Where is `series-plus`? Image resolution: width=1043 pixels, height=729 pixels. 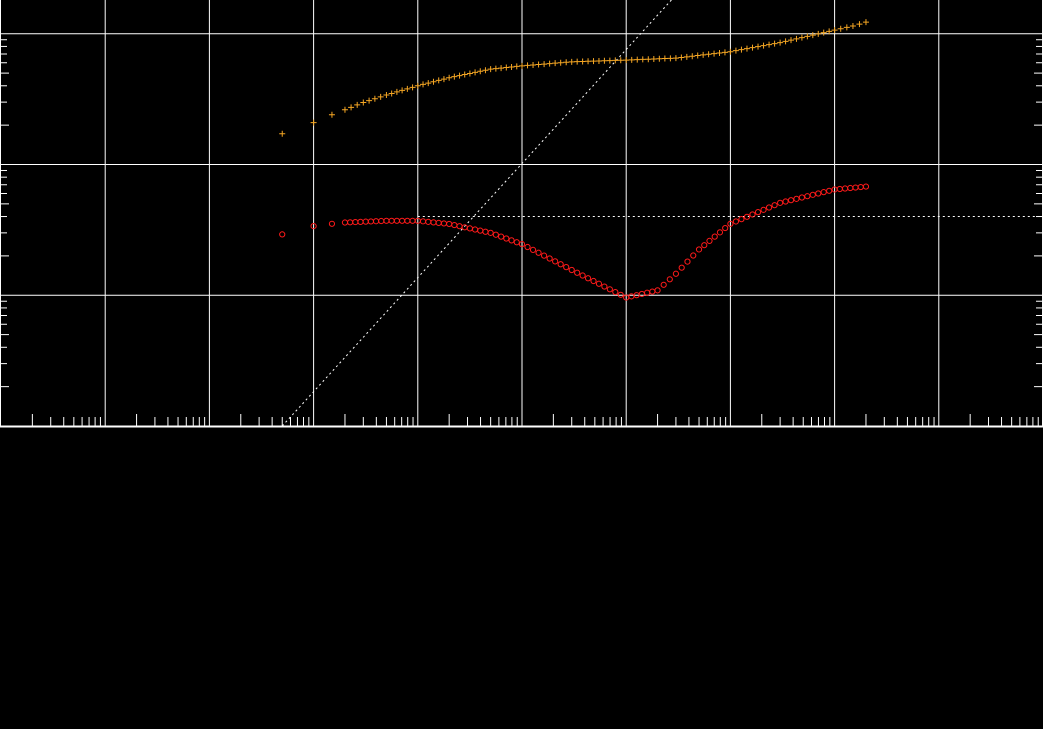
series-plus is located at coordinates (574, 78).